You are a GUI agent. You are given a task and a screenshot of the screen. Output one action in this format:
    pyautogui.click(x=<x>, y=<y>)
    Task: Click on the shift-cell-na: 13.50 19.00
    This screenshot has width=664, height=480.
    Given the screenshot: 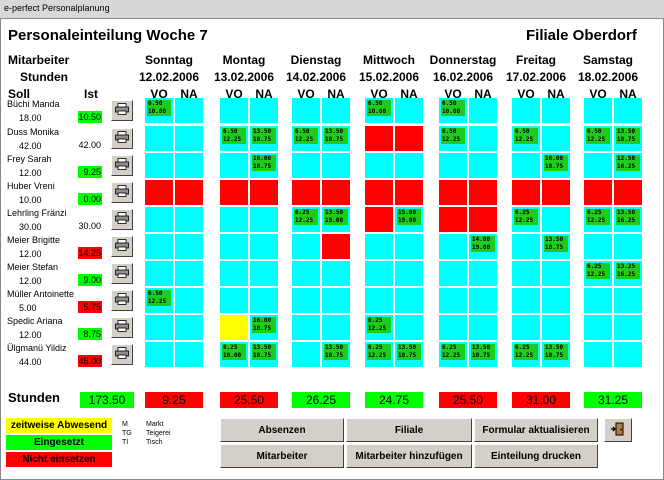 What is the action you would take?
    pyautogui.click(x=336, y=219)
    